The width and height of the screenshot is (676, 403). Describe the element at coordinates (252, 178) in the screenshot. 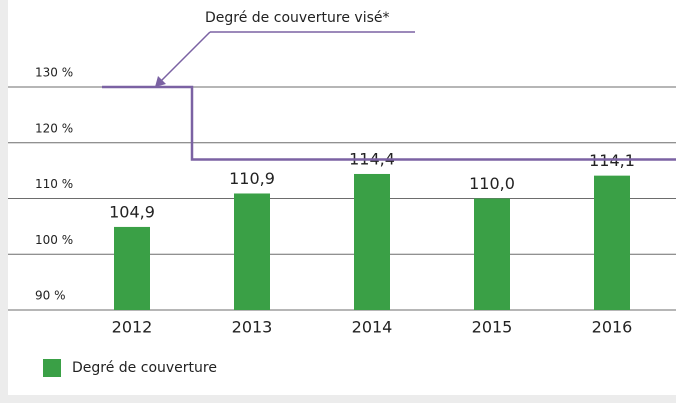

I see `value-label: 110,9` at that location.